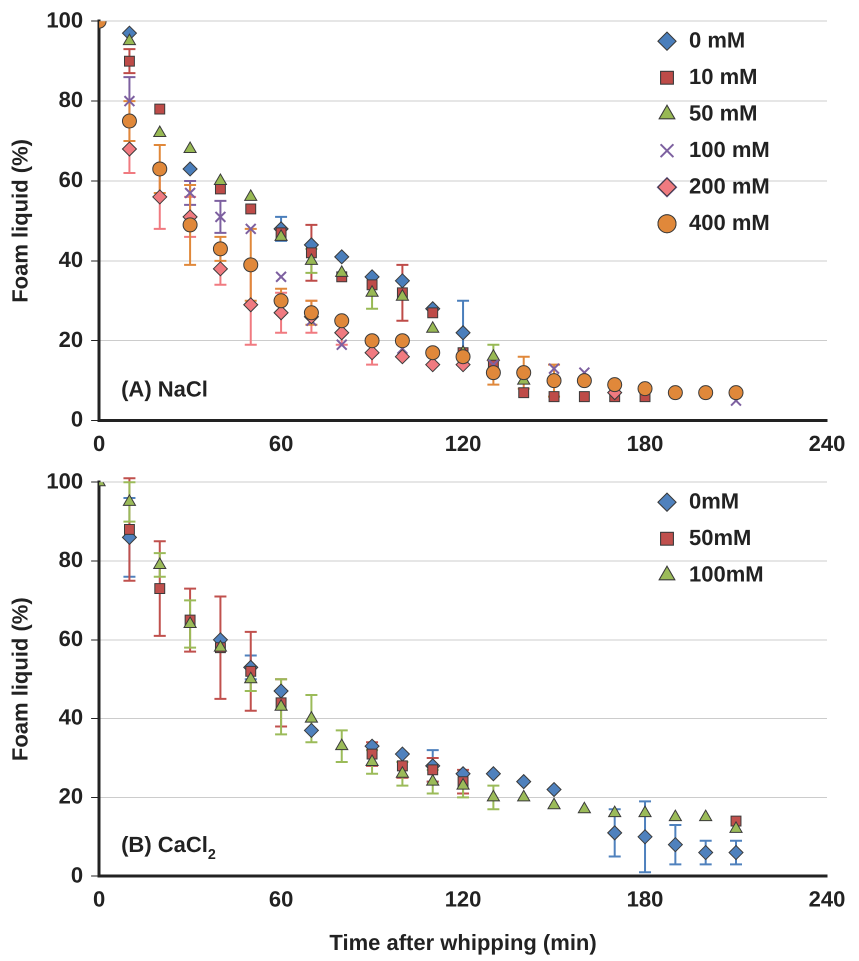  What do you see at coordinates (717, 39) in the screenshot?
I see `legend-label: 0 mM` at bounding box center [717, 39].